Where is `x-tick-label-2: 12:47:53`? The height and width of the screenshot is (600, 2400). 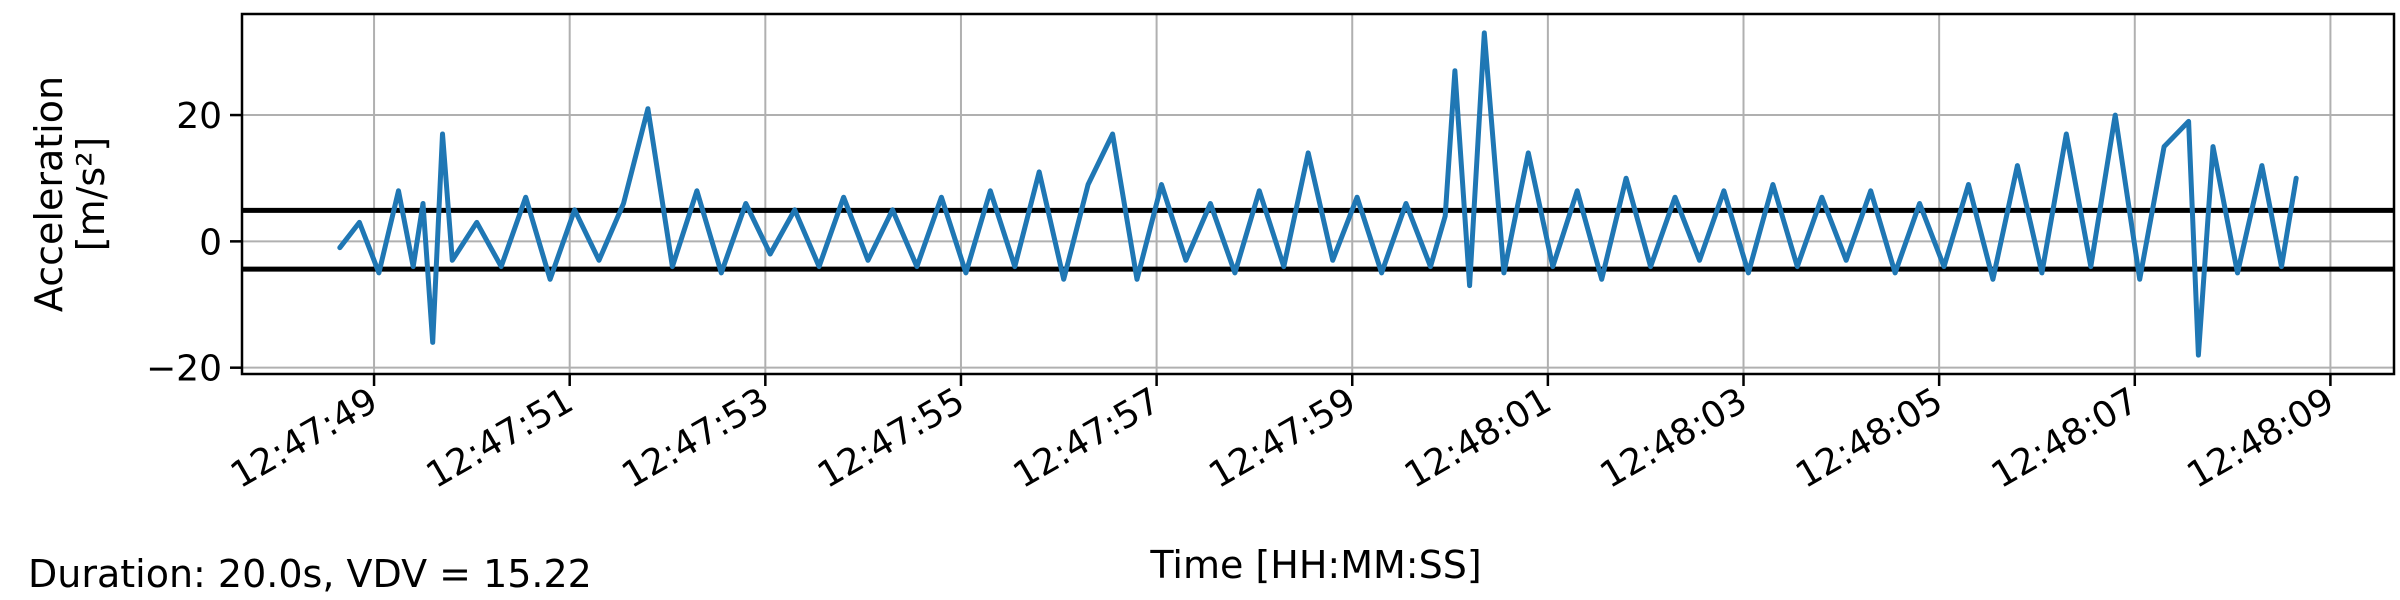 x-tick-label-2: 12:47:53 is located at coordinates (695, 438).